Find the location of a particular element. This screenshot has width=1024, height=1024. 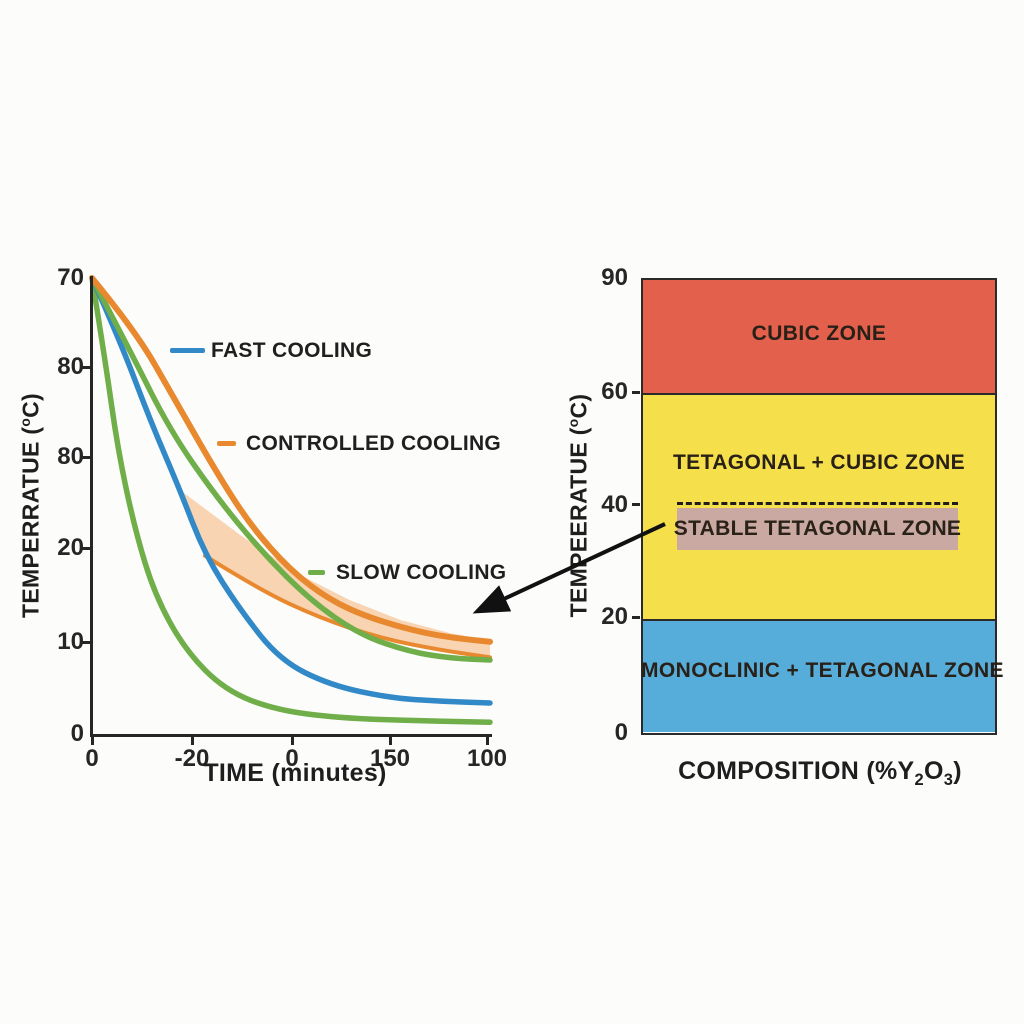

left-ytick-80b: 80 is located at coordinates (70, 456).